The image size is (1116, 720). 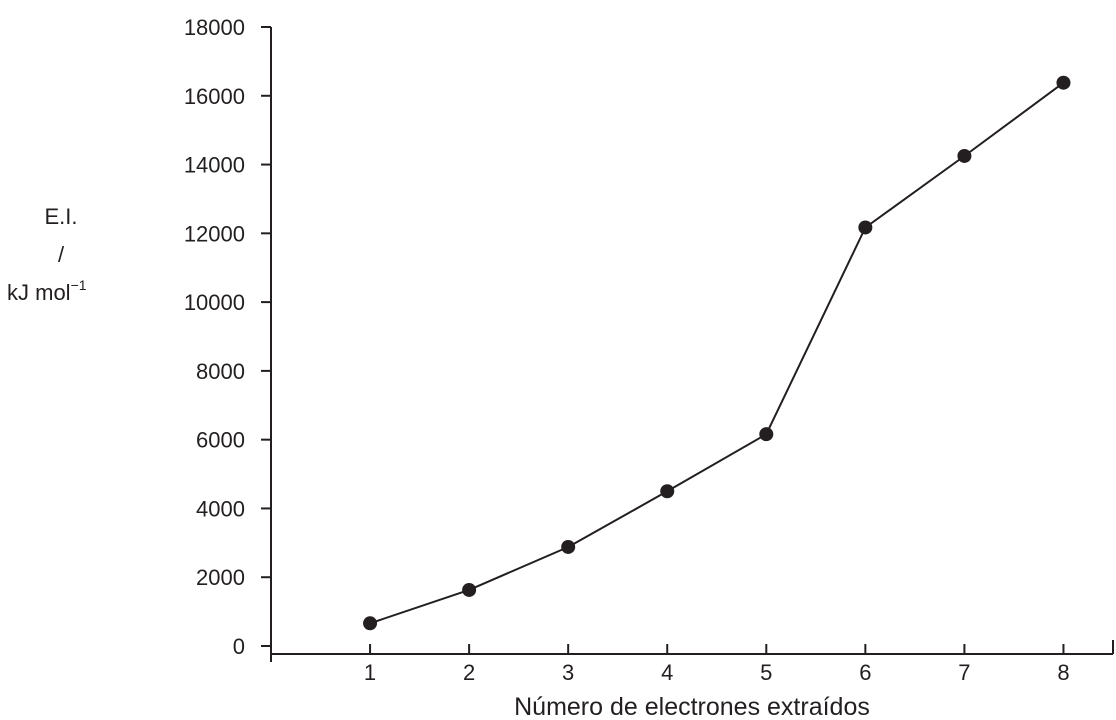 What do you see at coordinates (1063, 672) in the screenshot?
I see `x-tick-label: 8` at bounding box center [1063, 672].